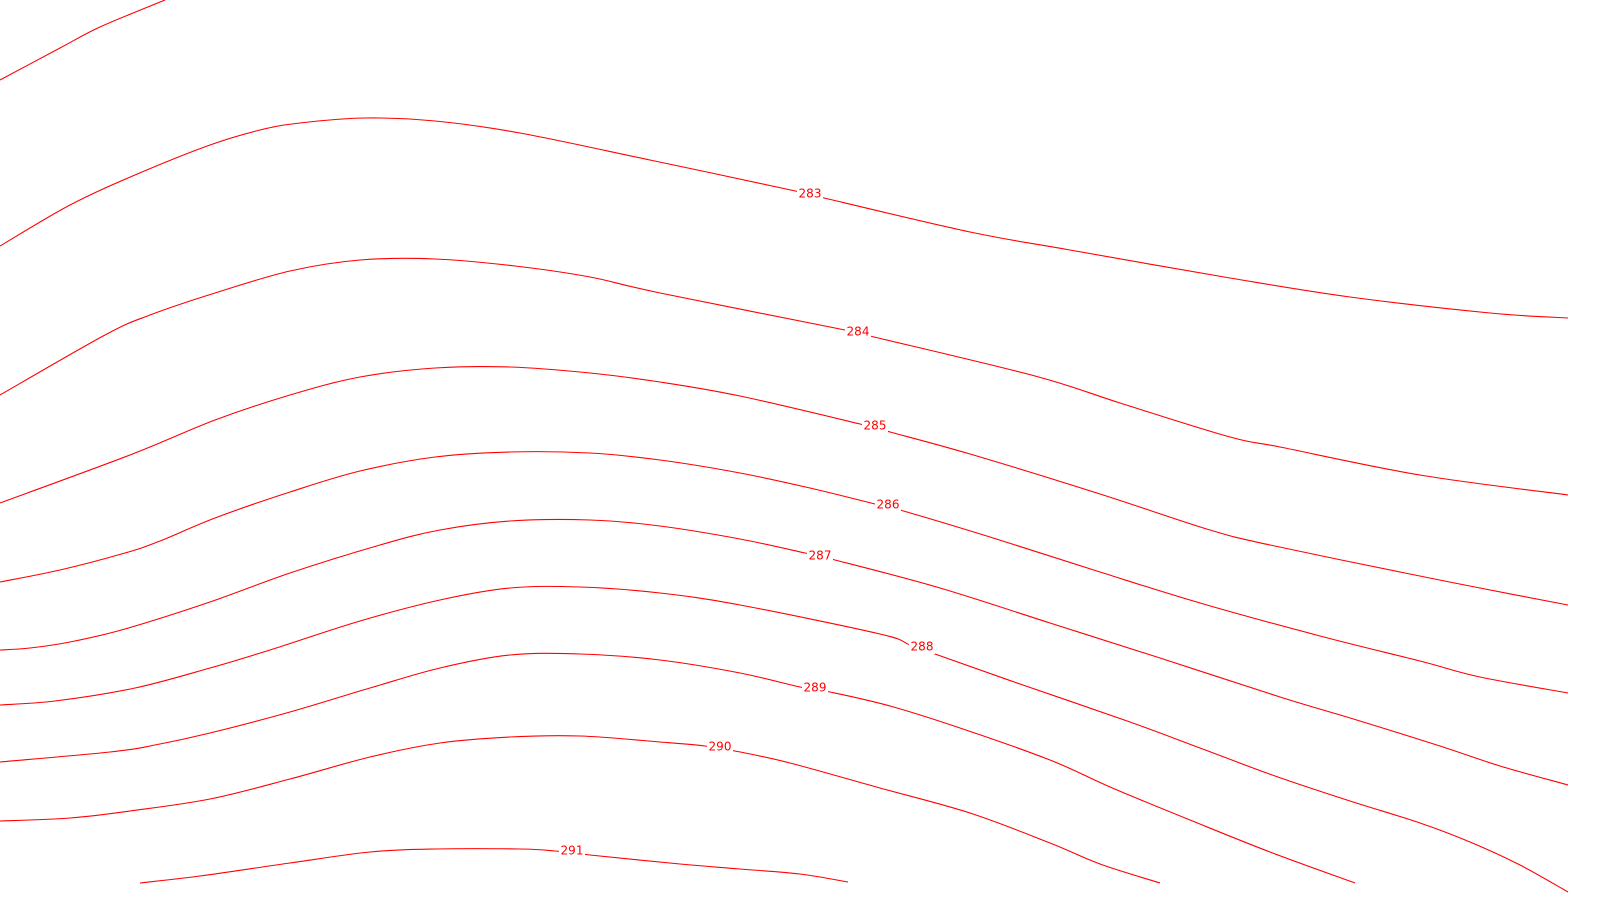  I want to click on contour-label-283: 283, so click(810, 194).